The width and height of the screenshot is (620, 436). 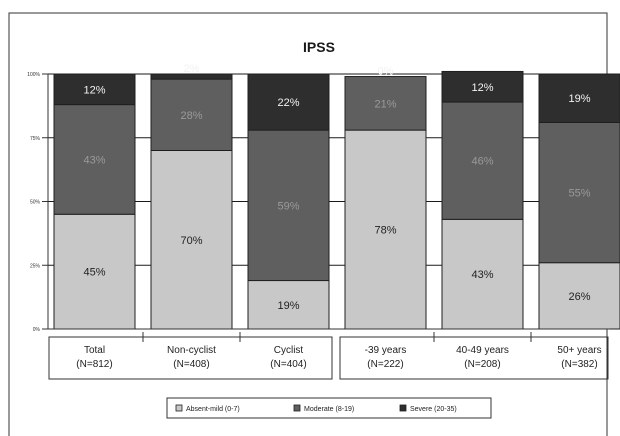 I want to click on category-label: -39 years, so click(x=386, y=350).